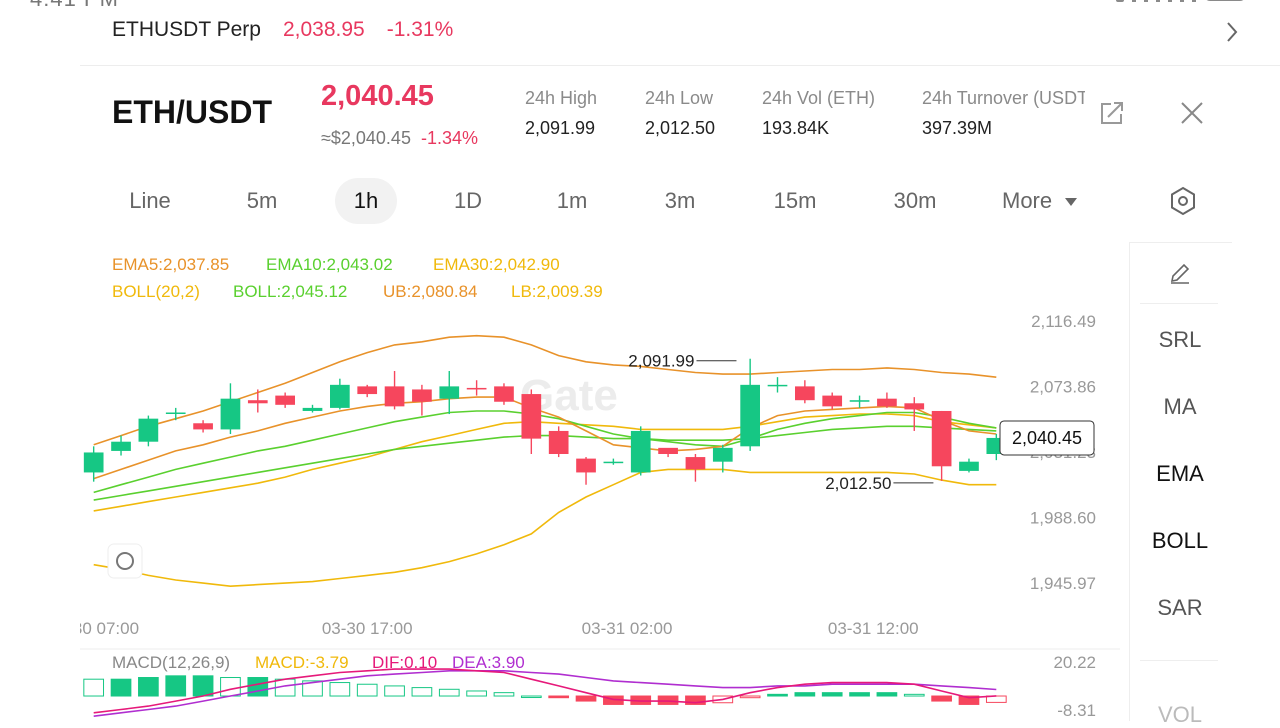 The height and width of the screenshot is (728, 1280). What do you see at coordinates (1192, 113) in the screenshot?
I see `close-icon` at bounding box center [1192, 113].